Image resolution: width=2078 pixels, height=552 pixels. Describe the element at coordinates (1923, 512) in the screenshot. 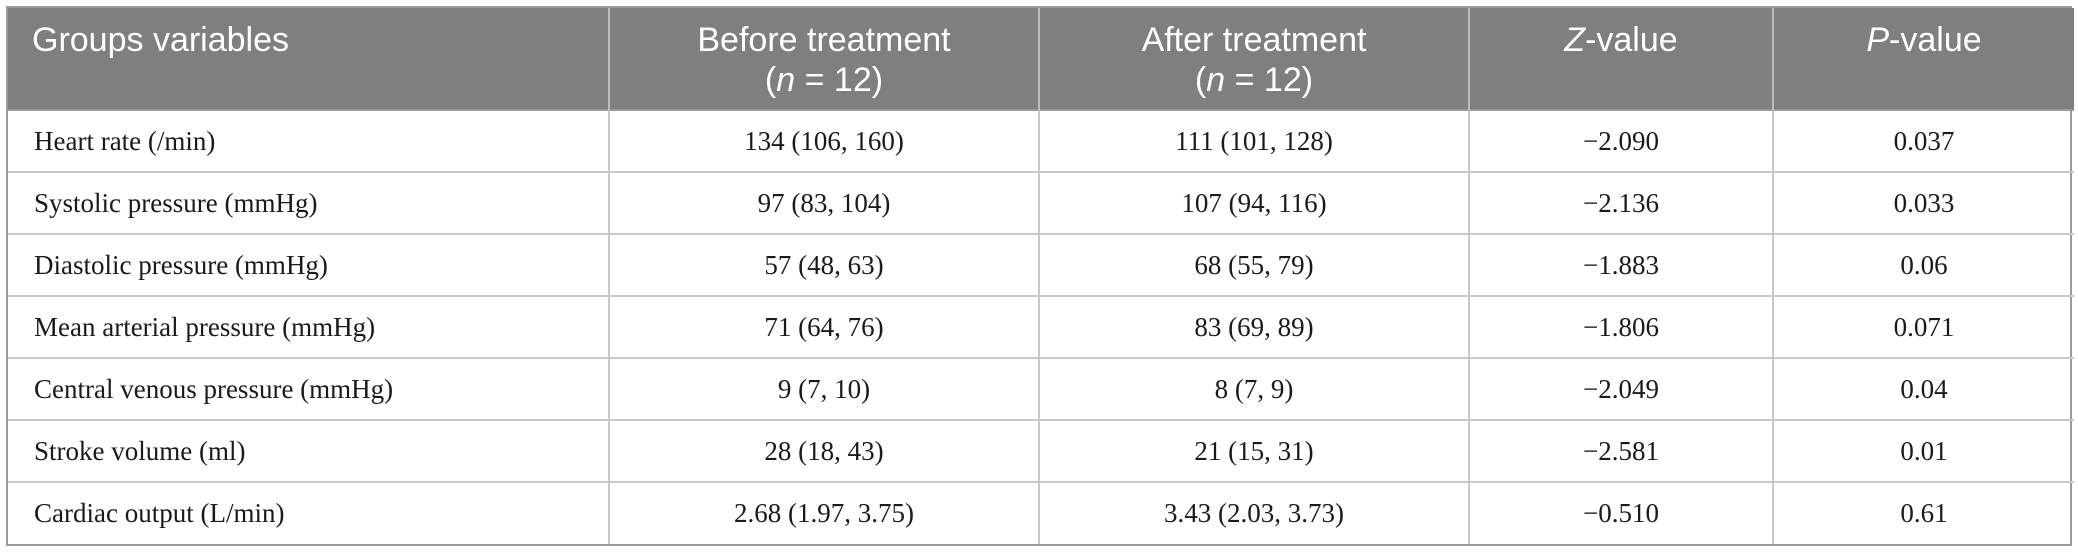

I see `cell-p: 0.61` at that location.